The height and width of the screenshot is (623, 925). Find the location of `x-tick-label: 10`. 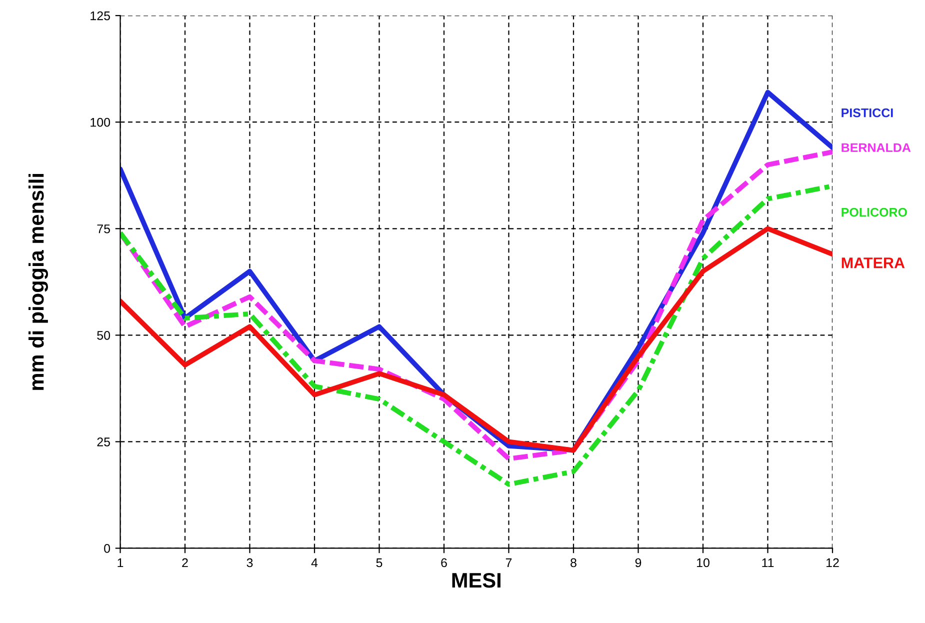

x-tick-label: 10 is located at coordinates (703, 563).